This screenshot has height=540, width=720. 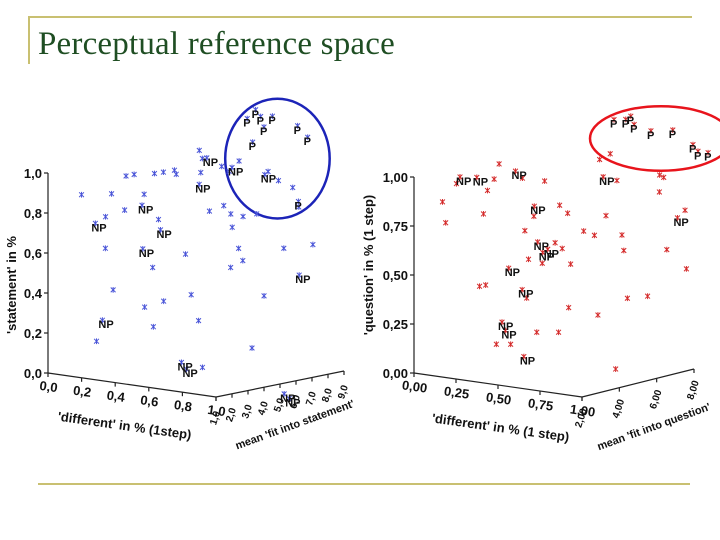 What do you see at coordinates (360, 17) in the screenshot?
I see `frame-top-line` at bounding box center [360, 17].